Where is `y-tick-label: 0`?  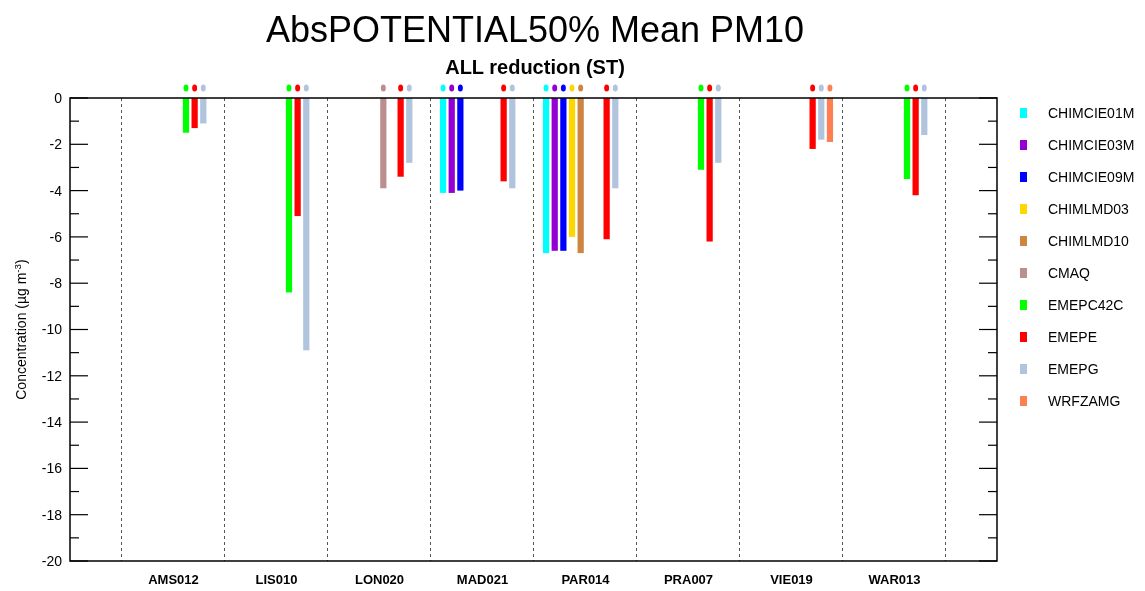
y-tick-label: 0 is located at coordinates (58, 97).